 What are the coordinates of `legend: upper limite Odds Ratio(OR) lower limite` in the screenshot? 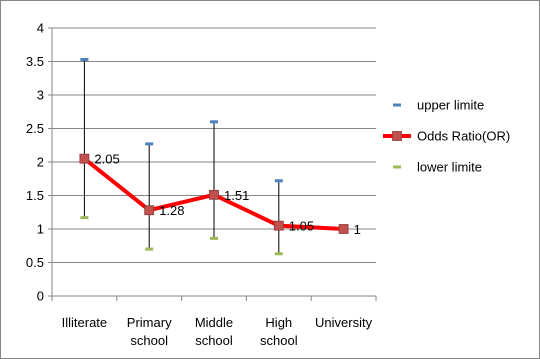 It's located at (446, 136).